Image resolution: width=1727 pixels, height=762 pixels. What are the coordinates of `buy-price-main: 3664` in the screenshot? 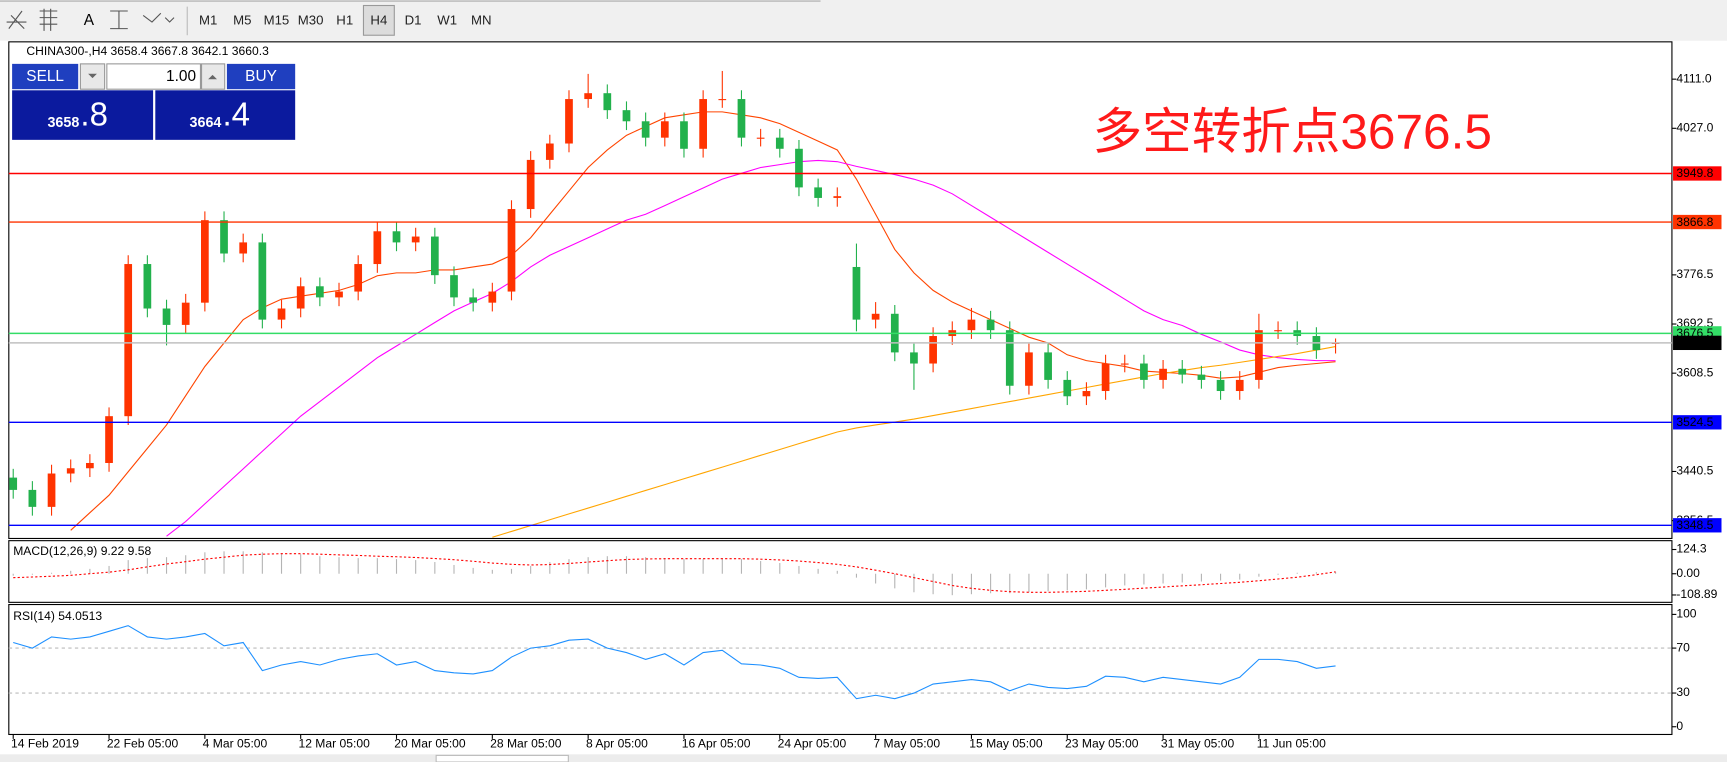 It's located at (206, 123).